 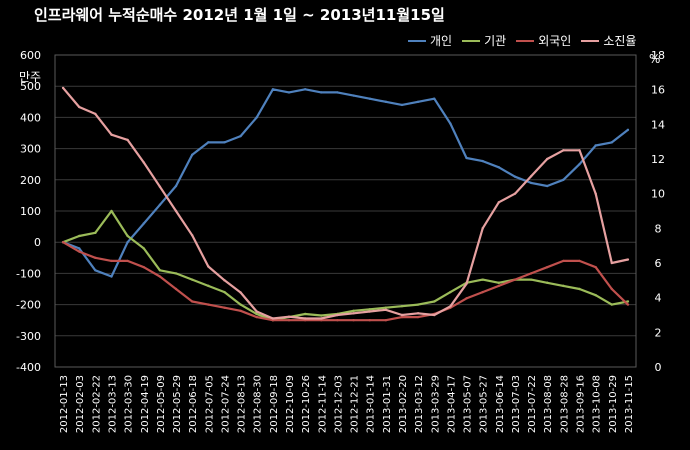 What do you see at coordinates (338, 404) in the screenshot?
I see `x-tick-label: 2012-12-03` at bounding box center [338, 404].